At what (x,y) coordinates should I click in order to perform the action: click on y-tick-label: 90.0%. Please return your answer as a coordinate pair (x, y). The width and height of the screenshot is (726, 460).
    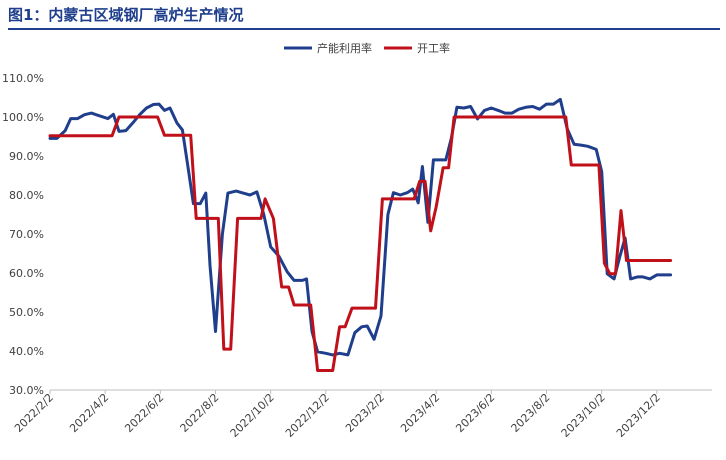
    Looking at the image, I should click on (26, 156).